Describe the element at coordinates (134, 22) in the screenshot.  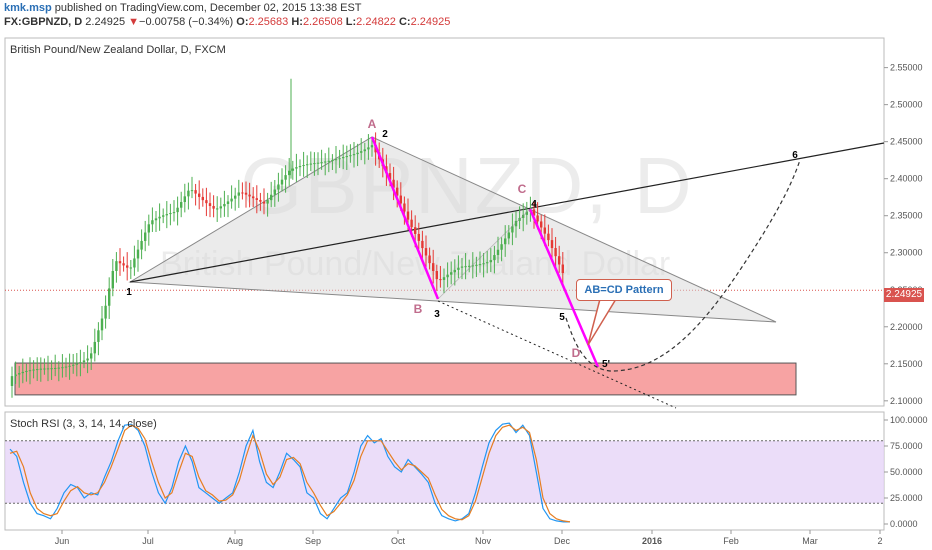
I see `down-arrow-icon: ▼` at that location.